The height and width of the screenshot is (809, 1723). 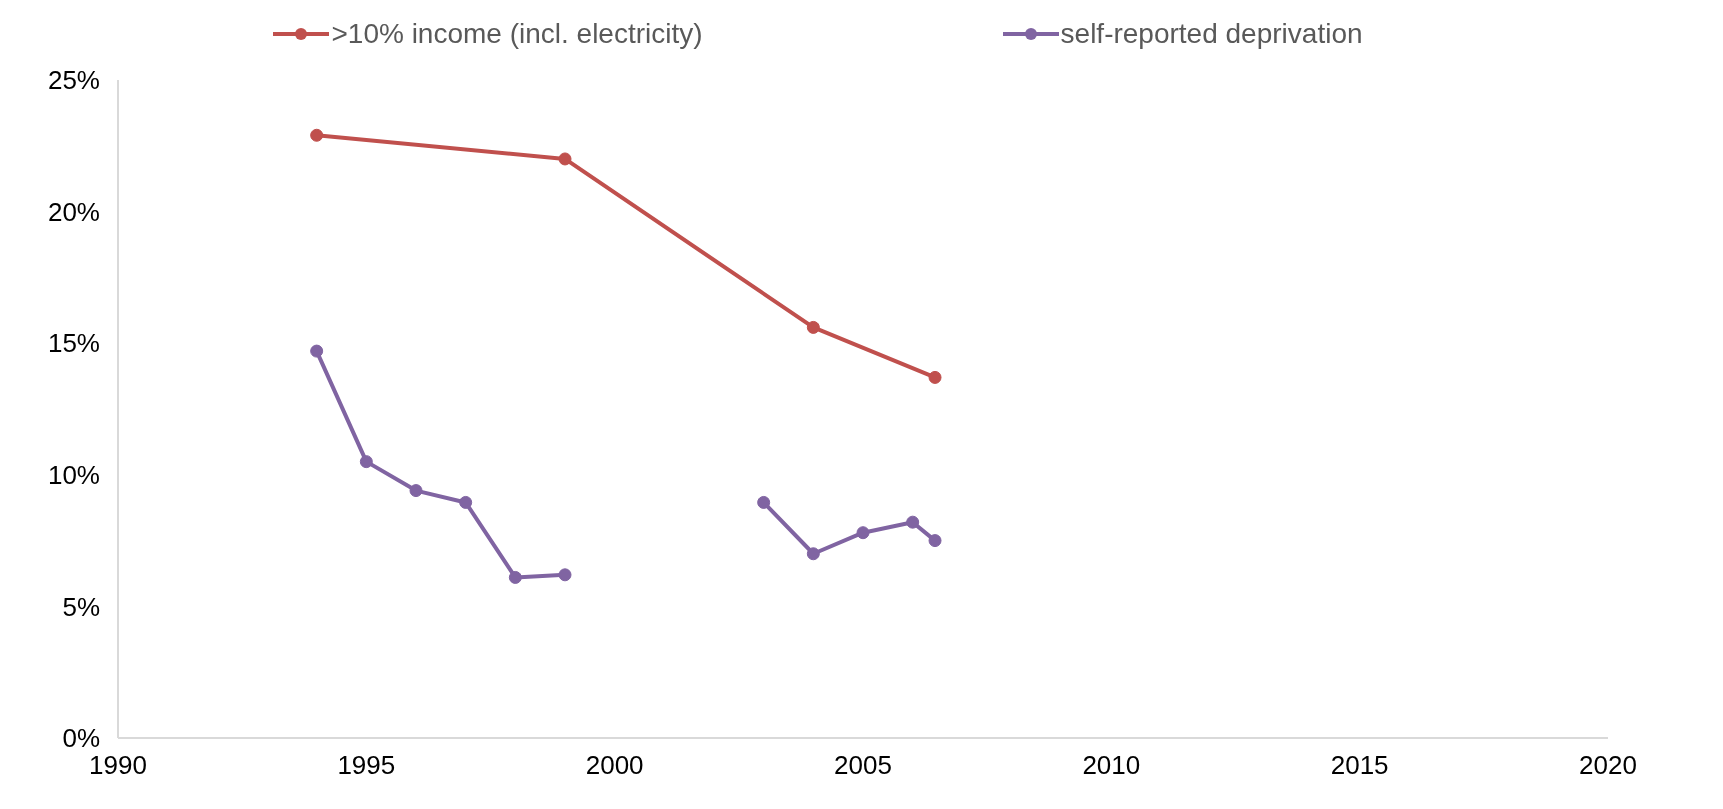 I want to click on x-tick-label: 1995, so click(x=366, y=765).